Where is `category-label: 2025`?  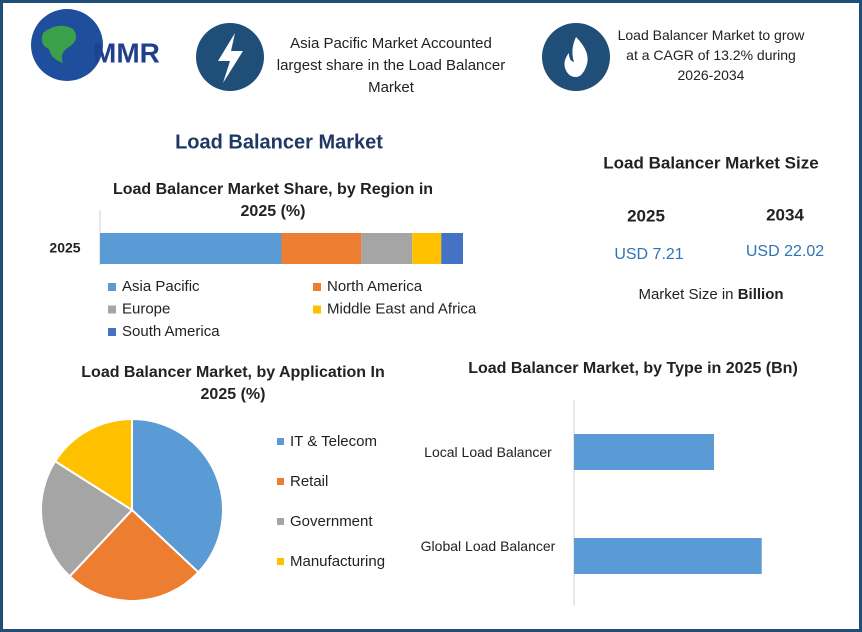
category-label: 2025 is located at coordinates (64, 248).